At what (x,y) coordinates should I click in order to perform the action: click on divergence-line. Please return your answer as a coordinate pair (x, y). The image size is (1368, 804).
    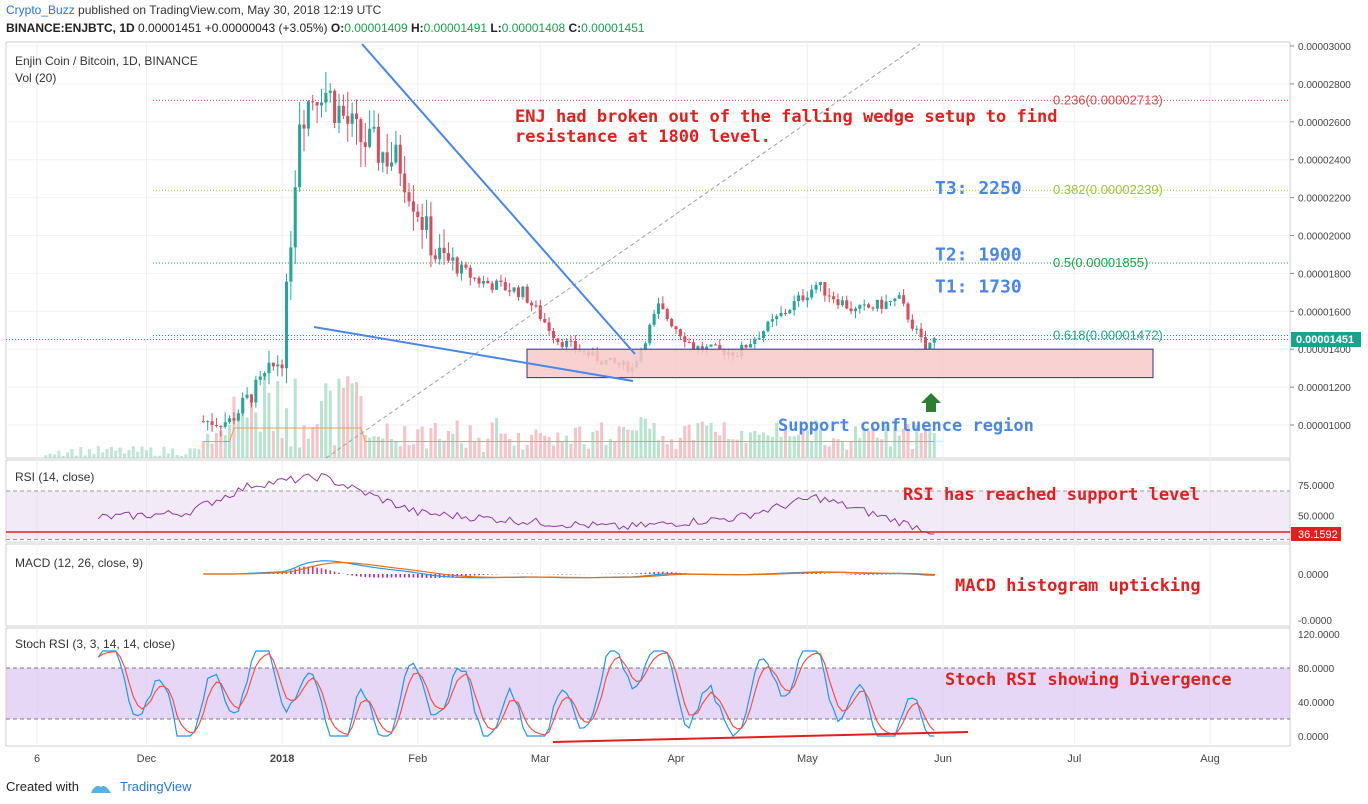
    Looking at the image, I should click on (760, 737).